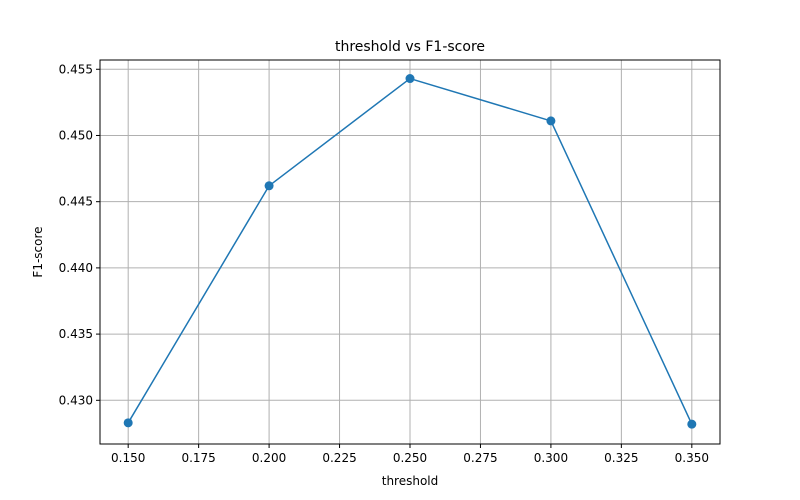  What do you see at coordinates (76, 268) in the screenshot?
I see `y-tick-label: 0.440` at bounding box center [76, 268].